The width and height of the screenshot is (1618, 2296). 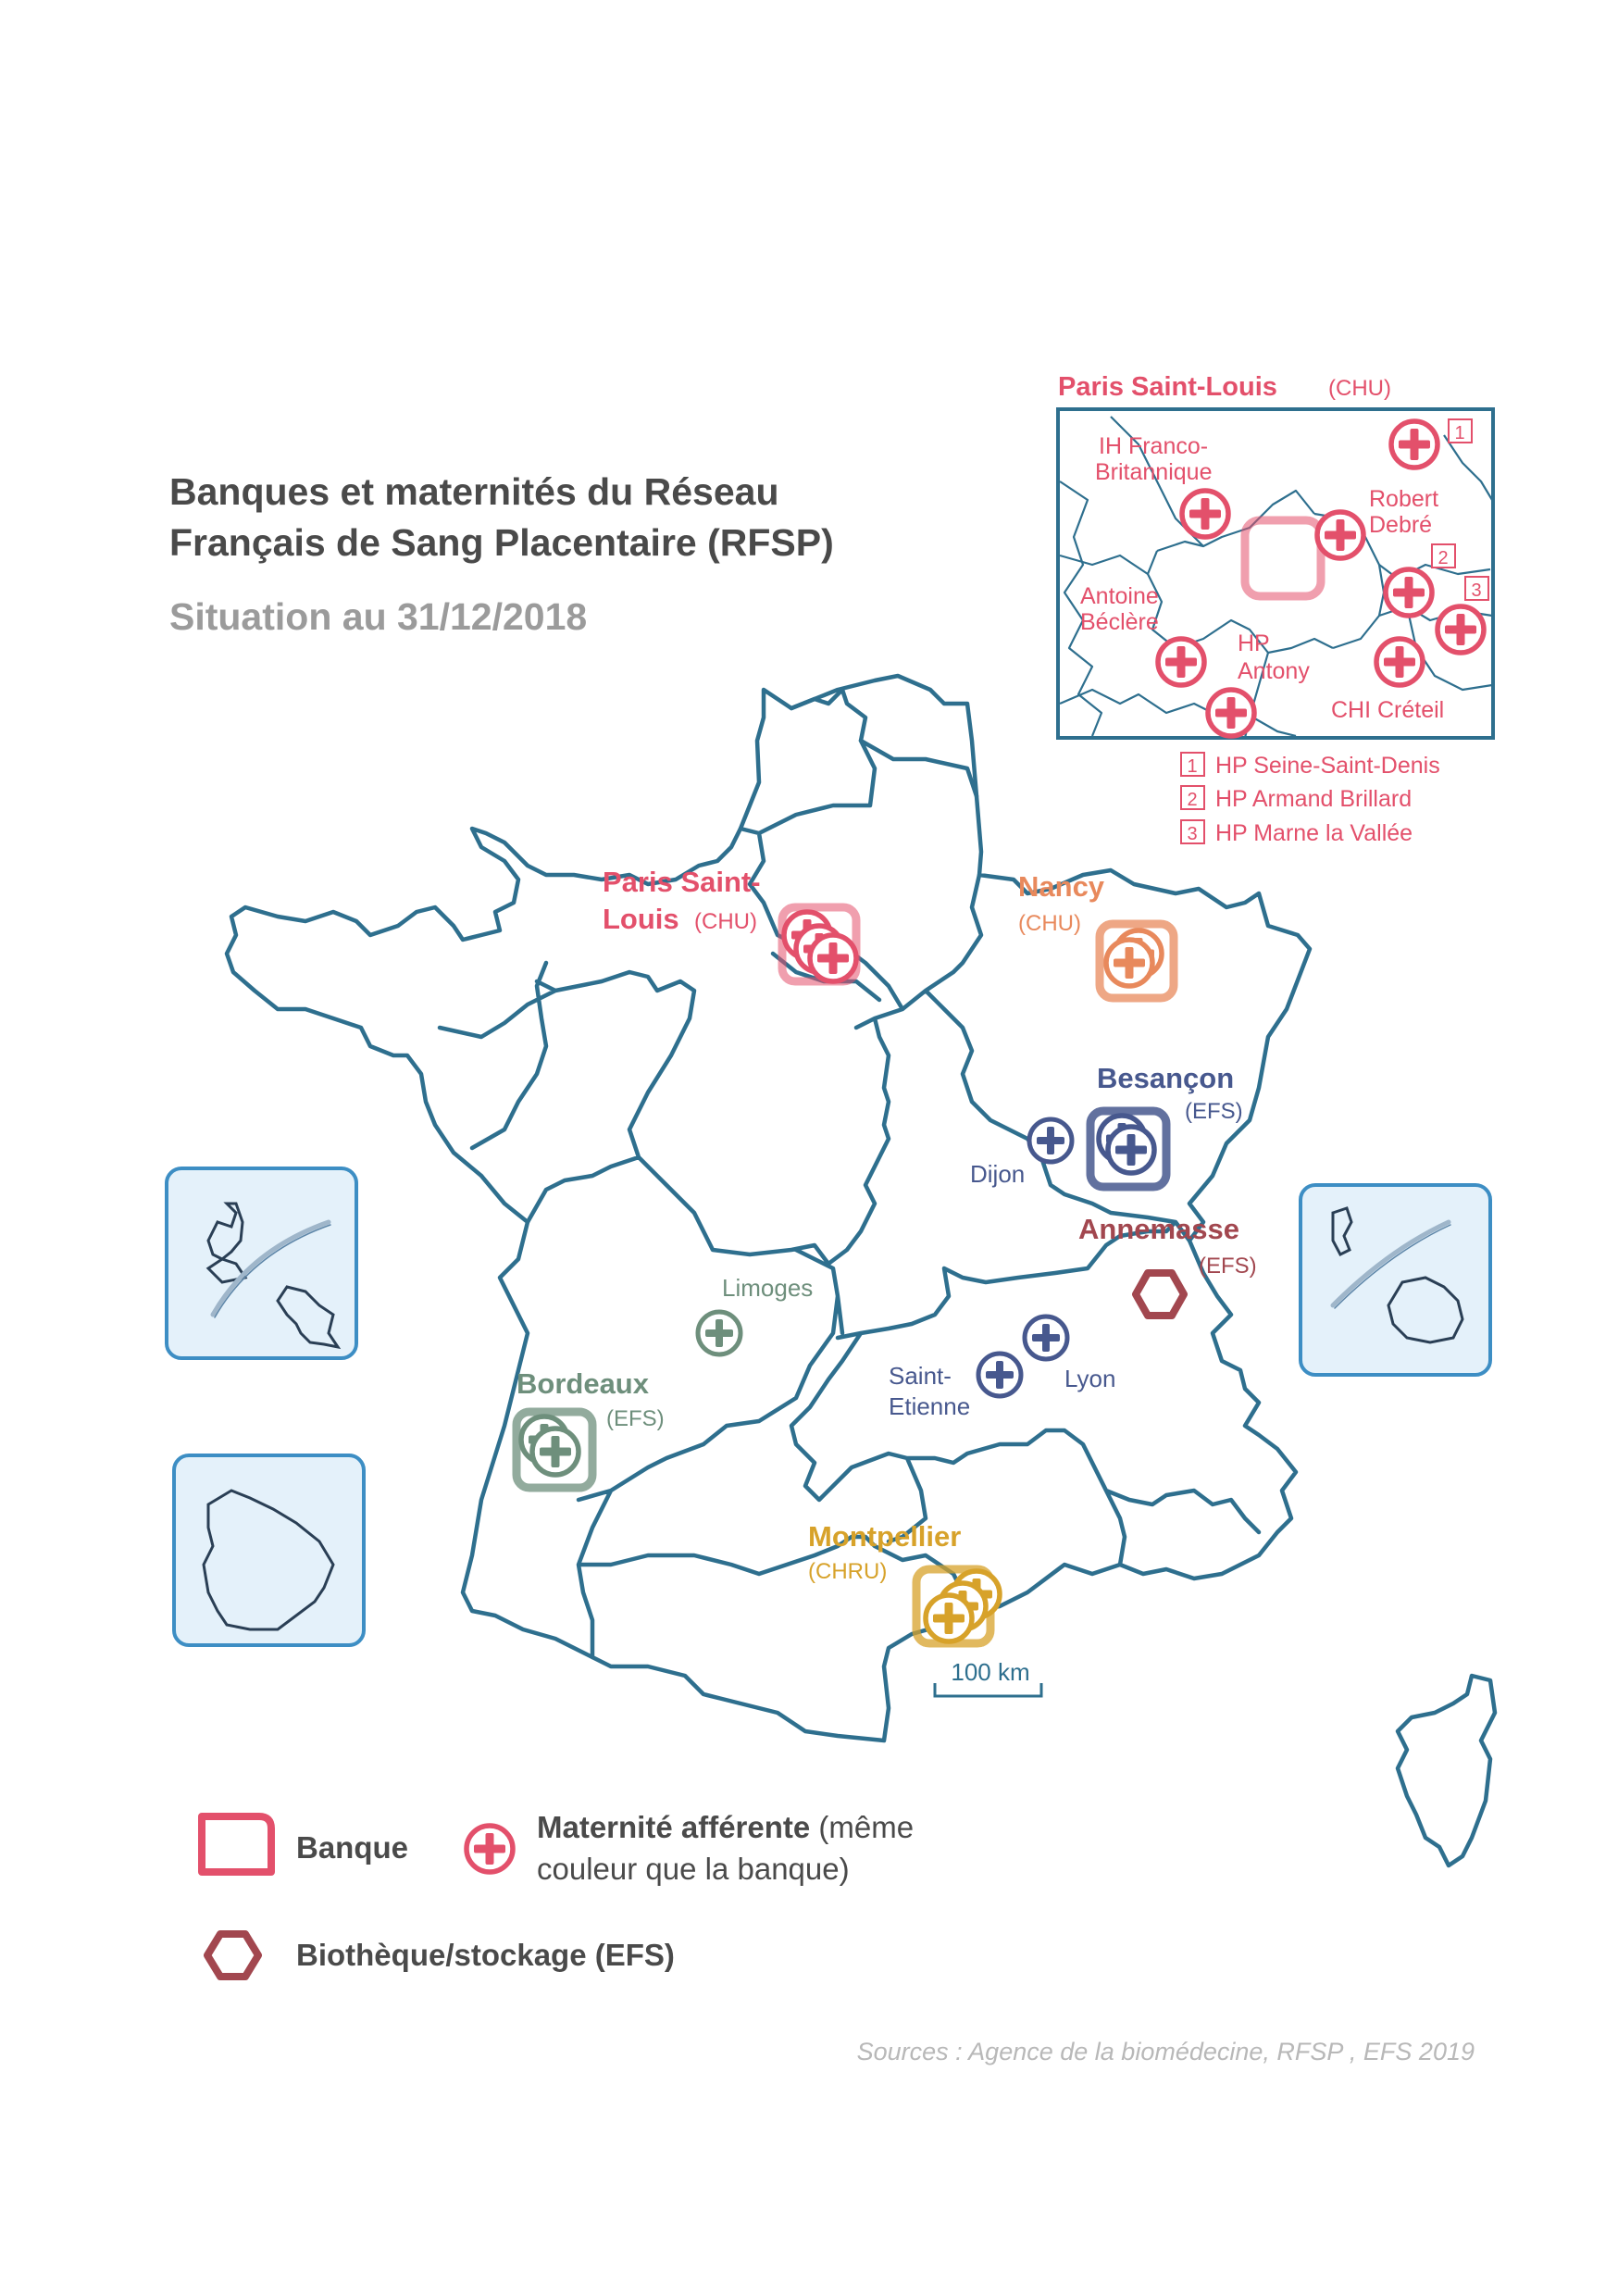 I want to click on bank-paris-name-2: Louis, so click(x=641, y=919).